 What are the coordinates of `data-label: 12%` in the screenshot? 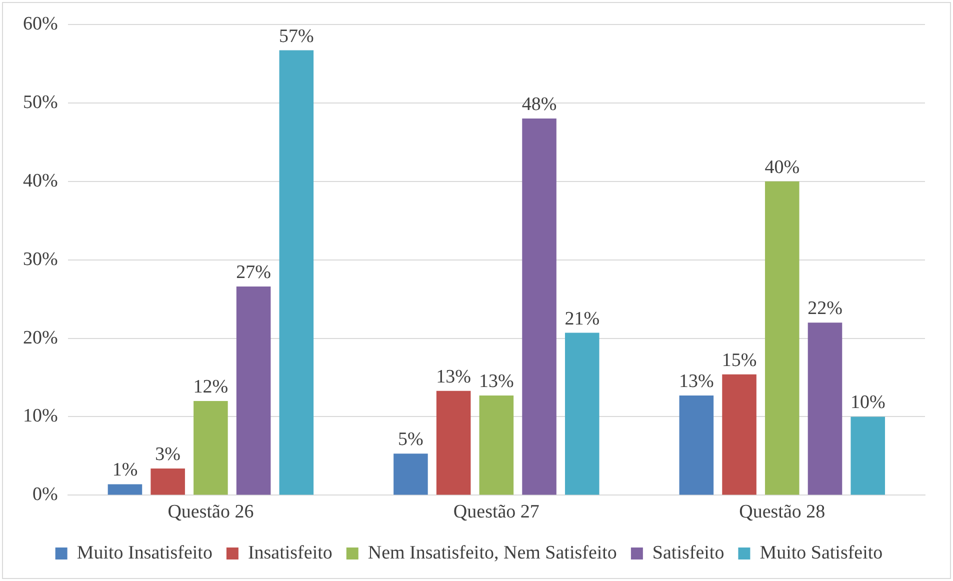 It's located at (210, 387).